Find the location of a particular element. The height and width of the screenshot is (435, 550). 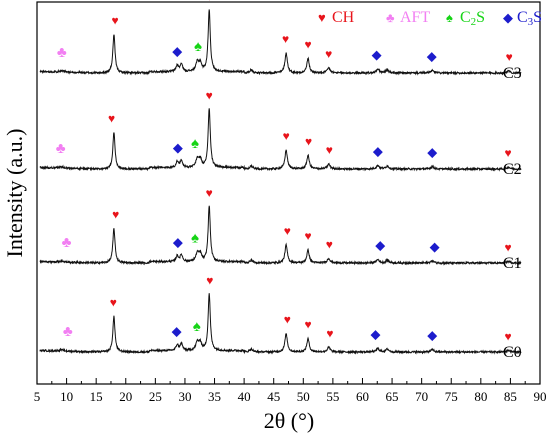

x-tick-label: 85 is located at coordinates (510, 396).